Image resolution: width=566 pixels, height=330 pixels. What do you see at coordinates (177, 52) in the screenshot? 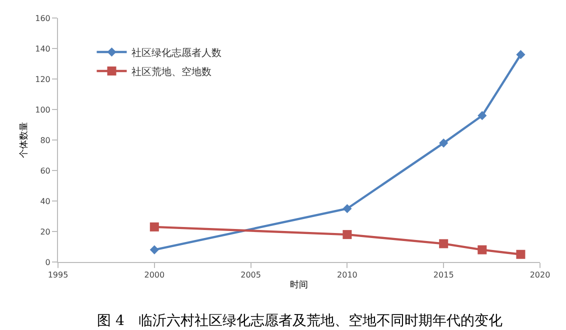
I see `legend-label: 社区绿化志愿者人数` at bounding box center [177, 52].